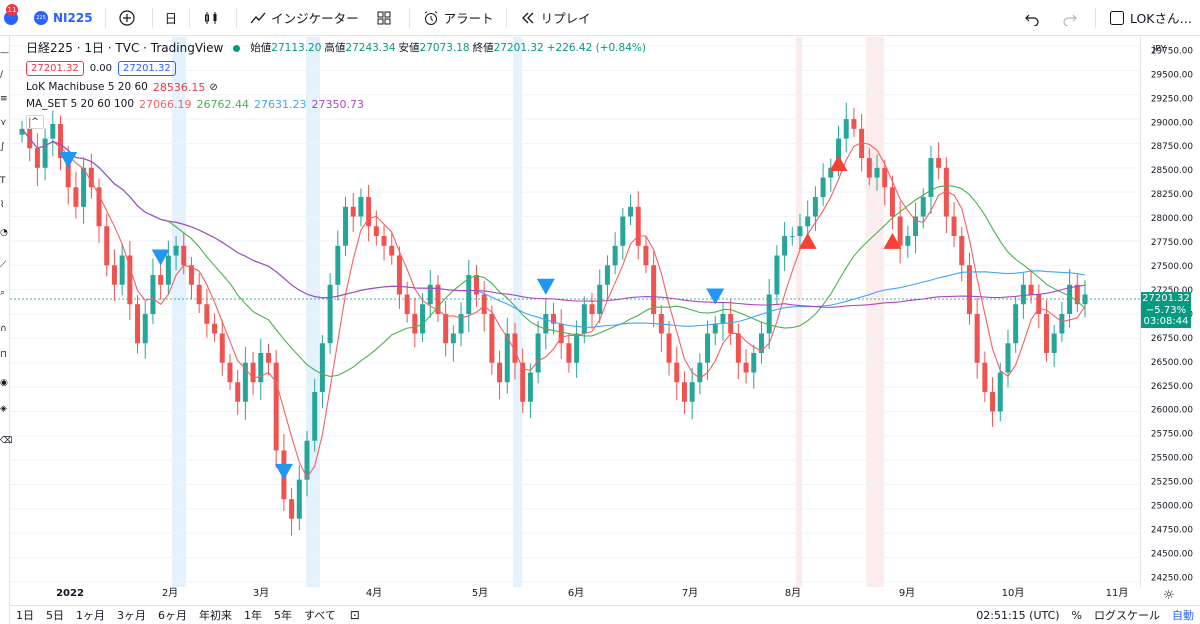  Describe the element at coordinates (253, 615) in the screenshot. I see `range-button: 1年` at that location.